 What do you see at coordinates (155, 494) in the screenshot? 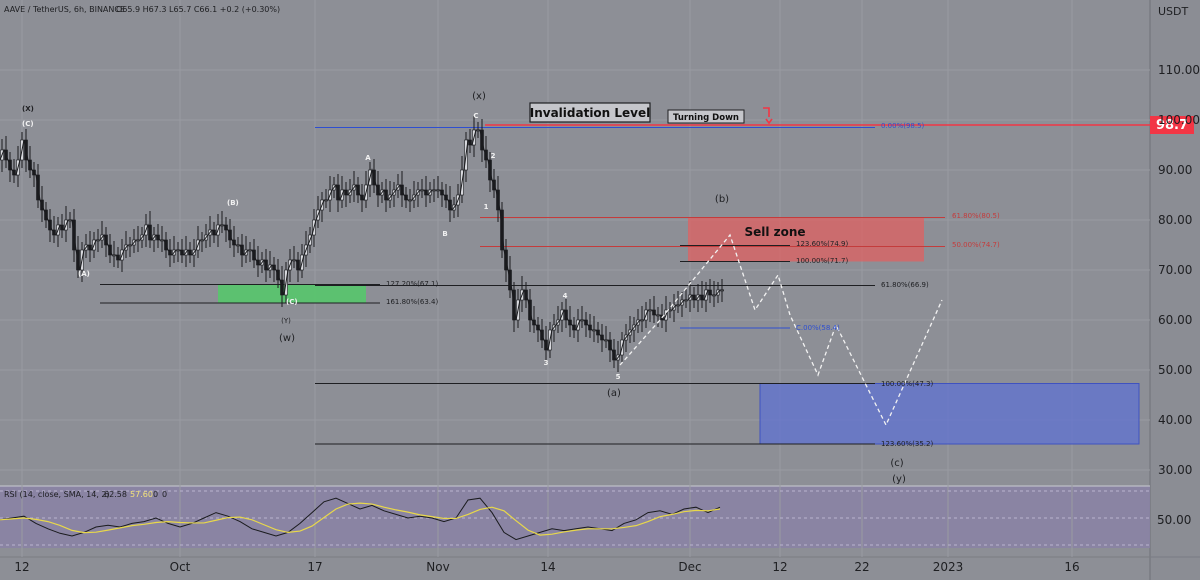
I see `rsi-value-3: 0` at bounding box center [155, 494].